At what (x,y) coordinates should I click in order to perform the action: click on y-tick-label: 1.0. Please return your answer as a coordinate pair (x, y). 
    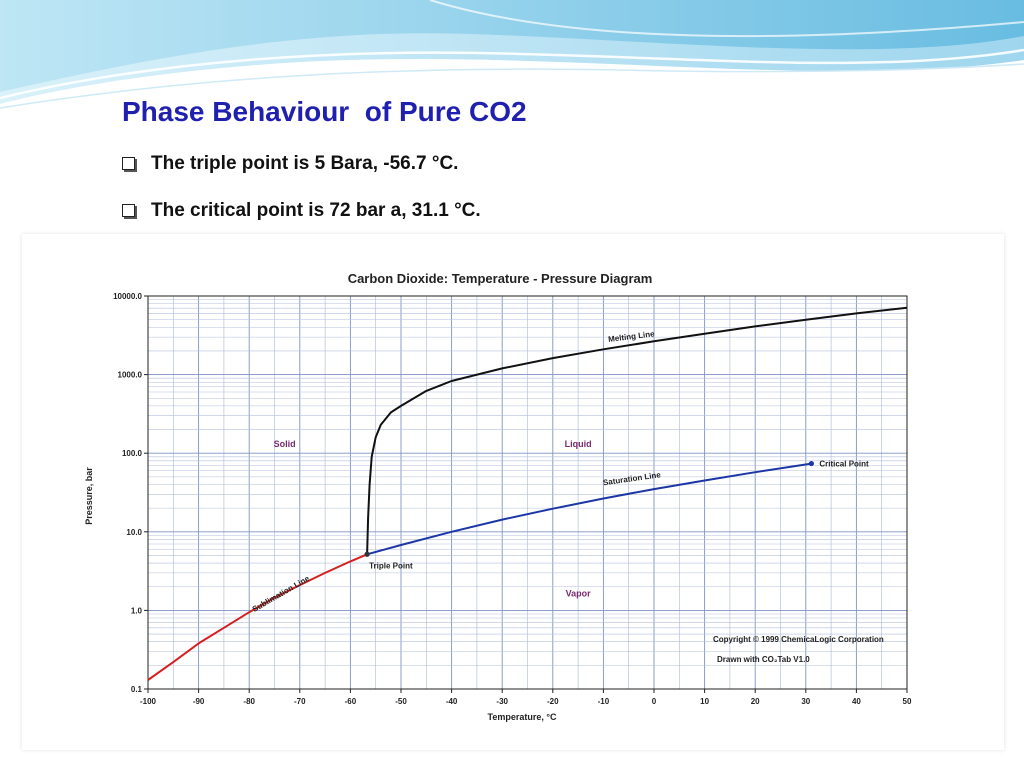
    Looking at the image, I should click on (137, 610).